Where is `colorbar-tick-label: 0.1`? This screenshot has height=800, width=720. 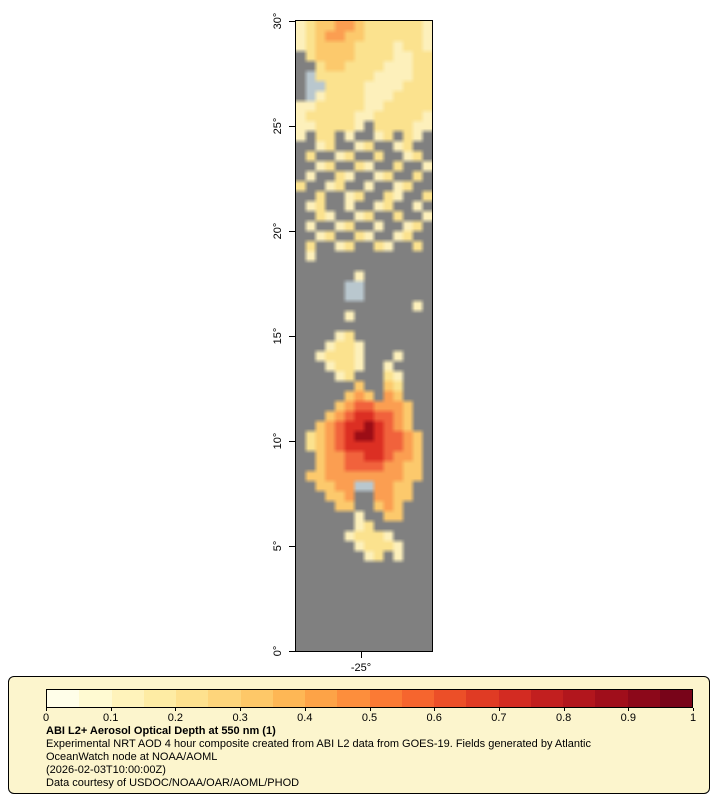
colorbar-tick-label: 0.1 is located at coordinates (111, 718).